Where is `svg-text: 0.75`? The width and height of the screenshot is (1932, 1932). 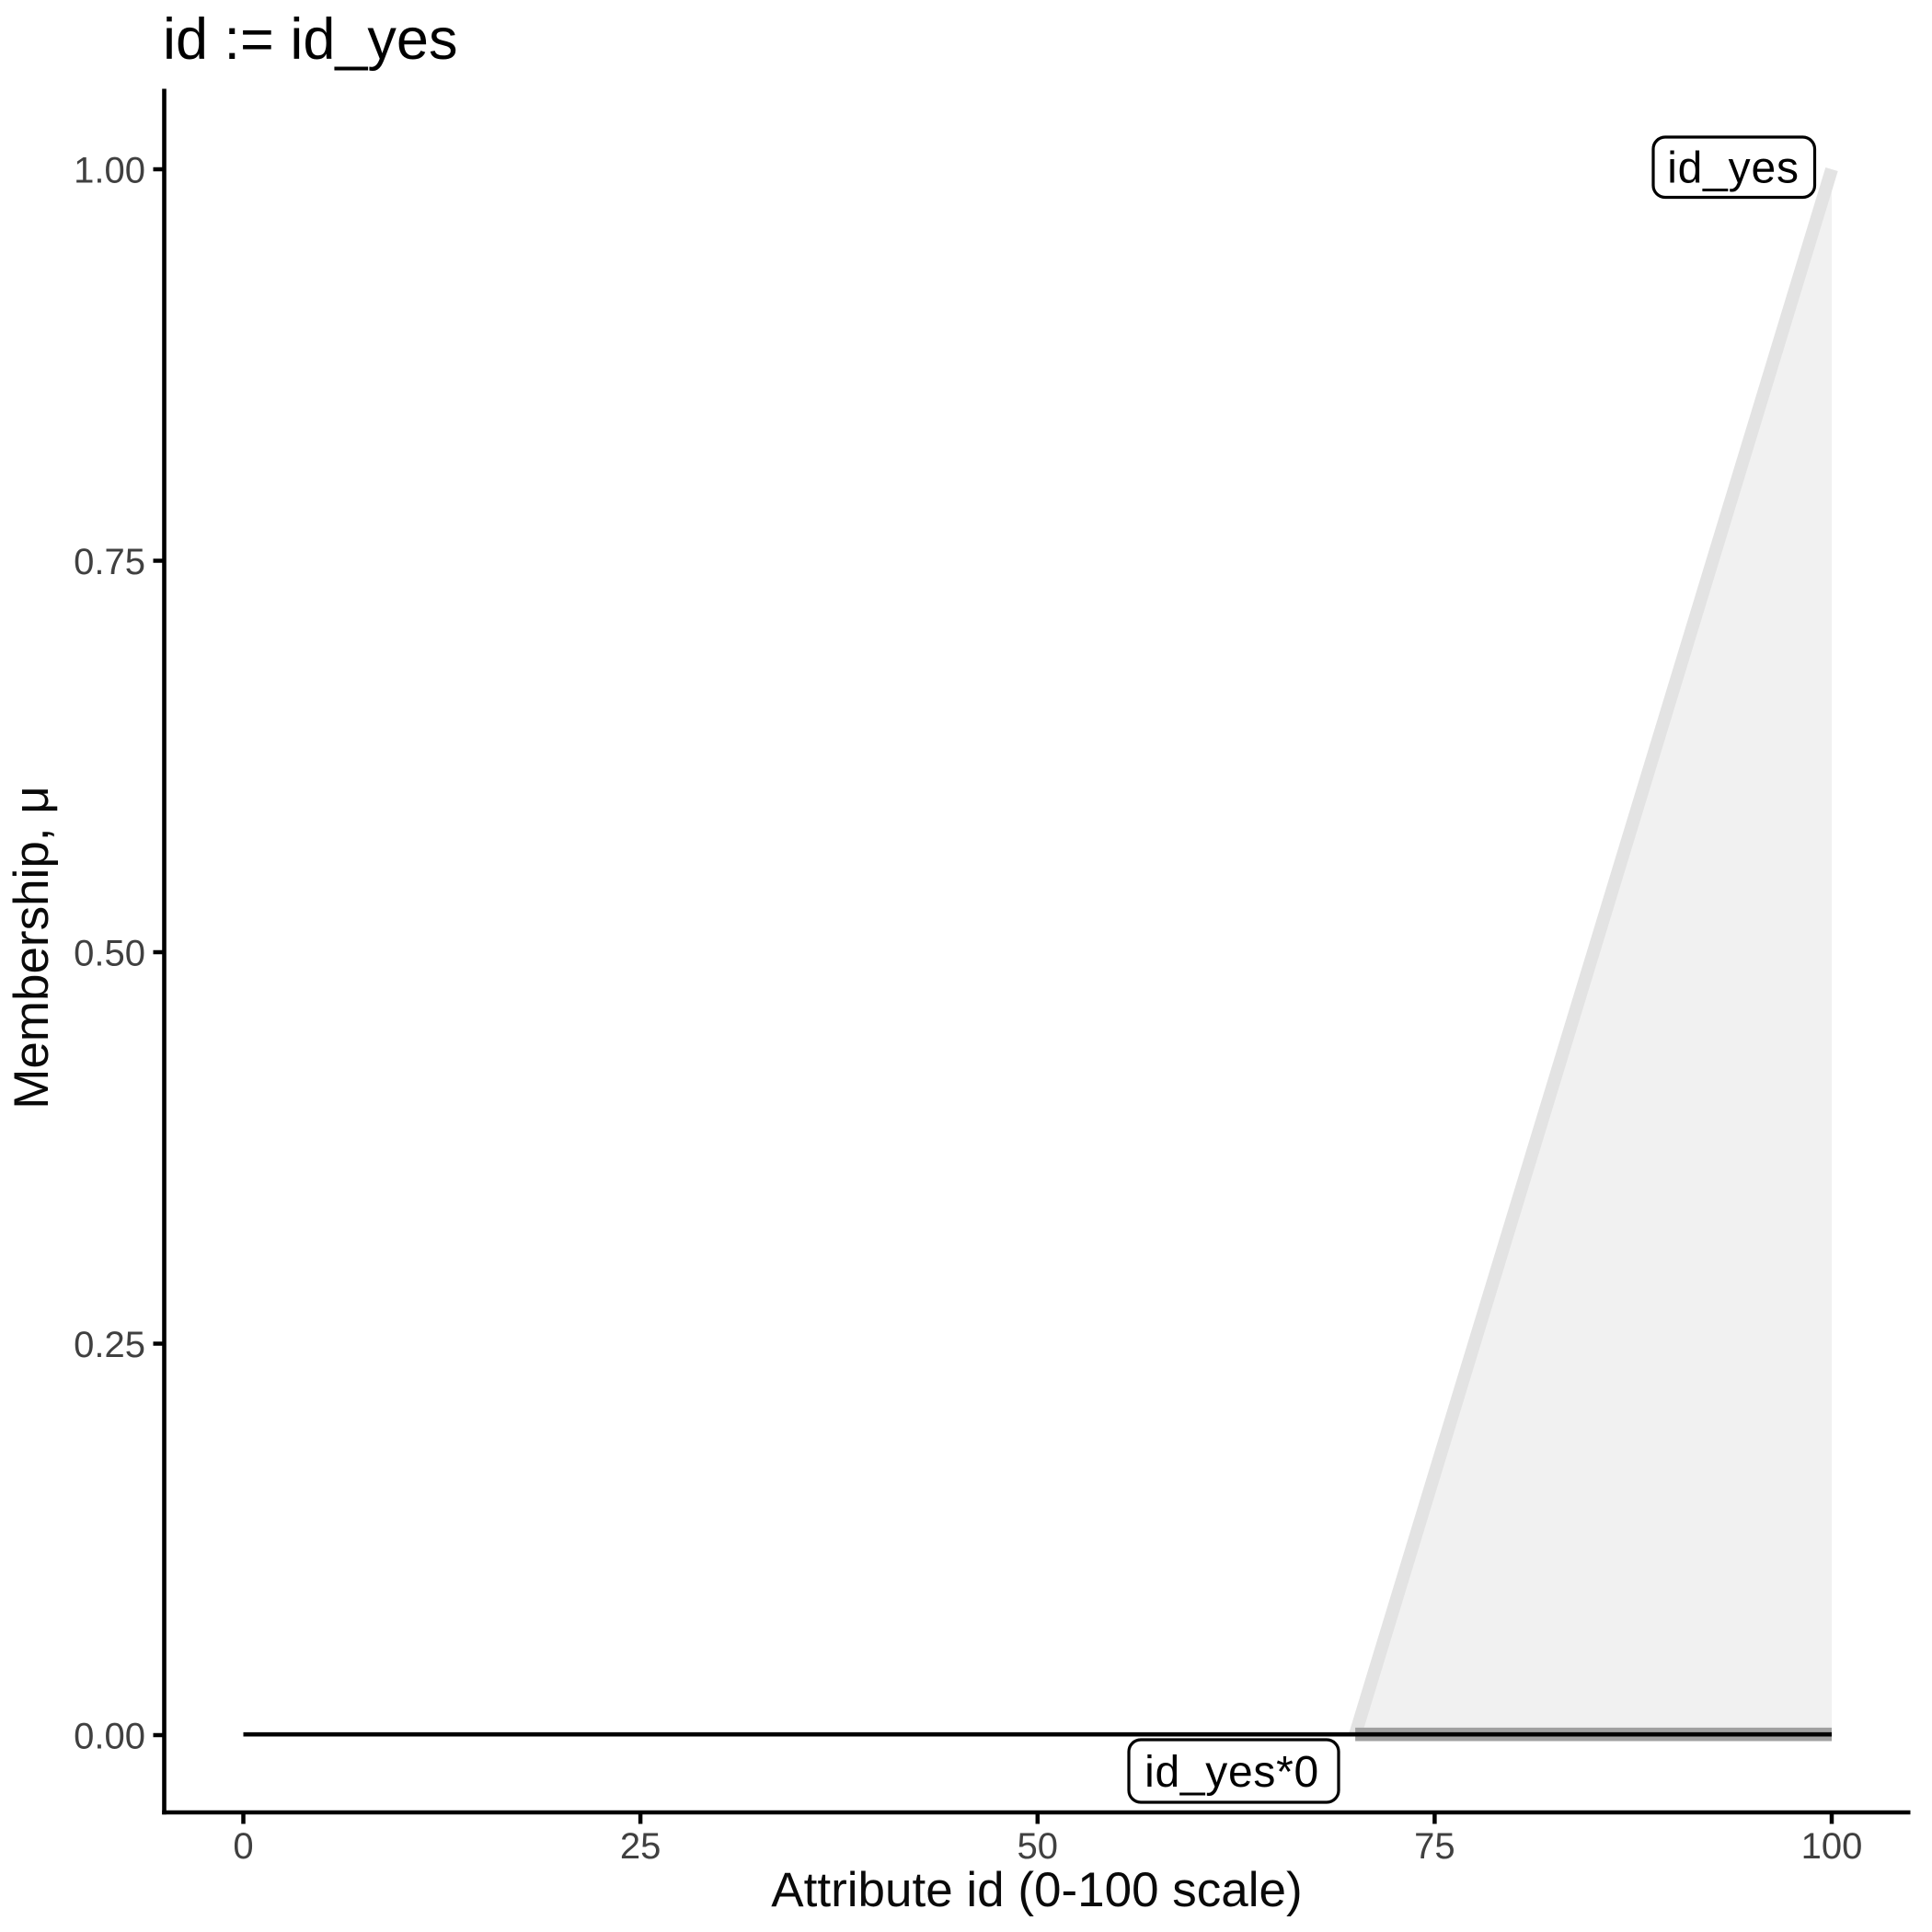
svg-text: 0.75 is located at coordinates (109, 562).